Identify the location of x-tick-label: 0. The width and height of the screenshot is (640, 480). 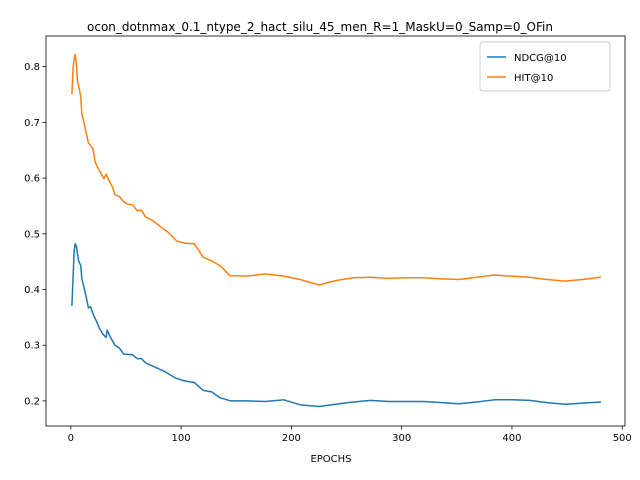
(71, 438).